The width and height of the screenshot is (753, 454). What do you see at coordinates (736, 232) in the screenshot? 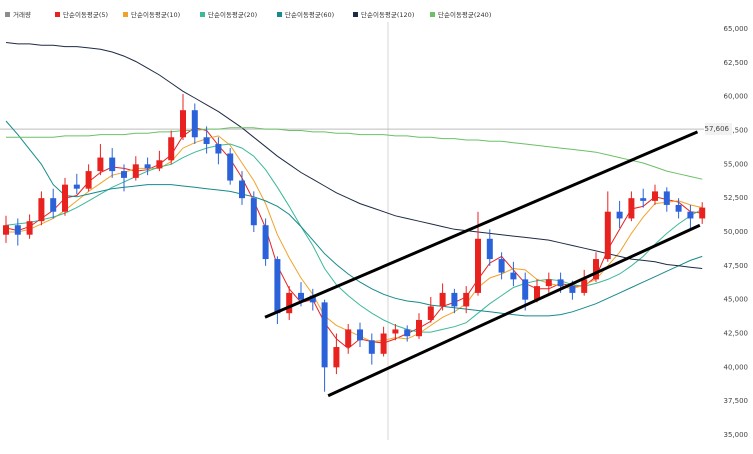
I see `y-tick-label: 50,000` at bounding box center [736, 232].